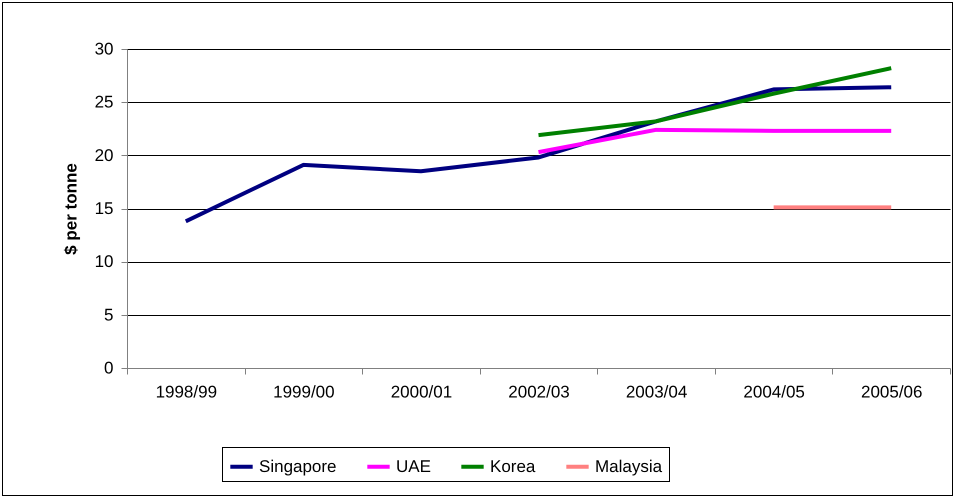 The image size is (957, 500). What do you see at coordinates (513, 466) in the screenshot?
I see `legend-label: Korea` at bounding box center [513, 466].